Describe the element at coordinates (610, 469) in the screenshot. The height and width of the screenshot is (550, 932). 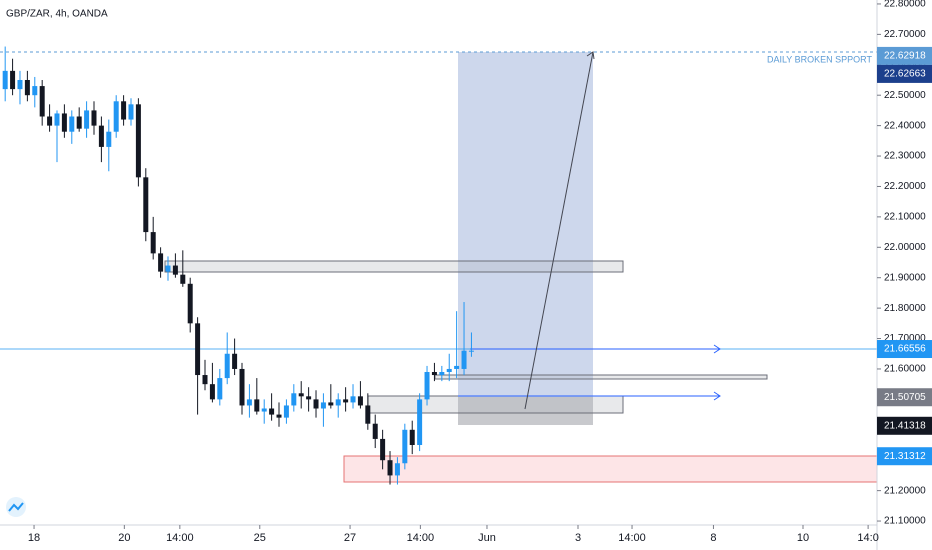
I see `demand-zone` at that location.